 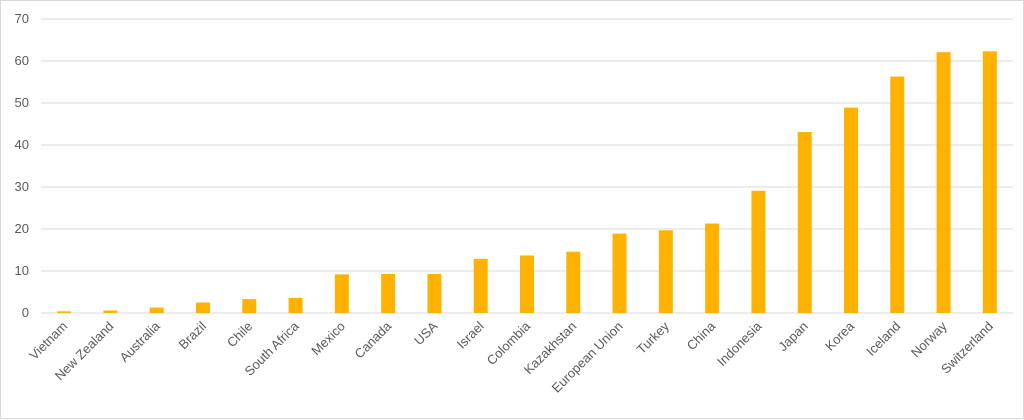 I want to click on x-tick-label: Iceland, so click(x=883, y=339).